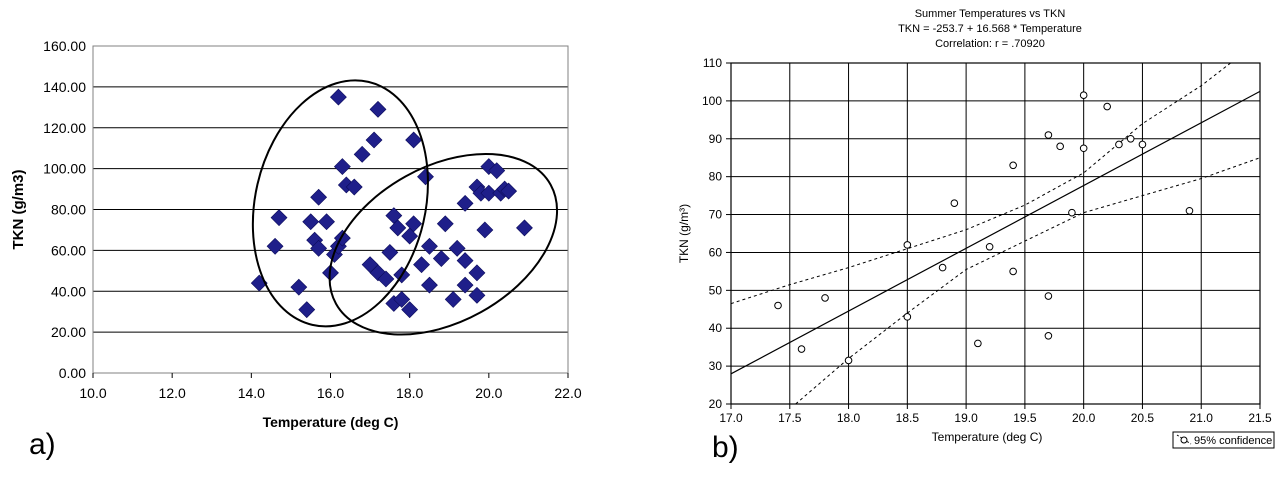 The height and width of the screenshot is (477, 1281). What do you see at coordinates (716, 328) in the screenshot?
I see `y-tick-label: 40` at bounding box center [716, 328].